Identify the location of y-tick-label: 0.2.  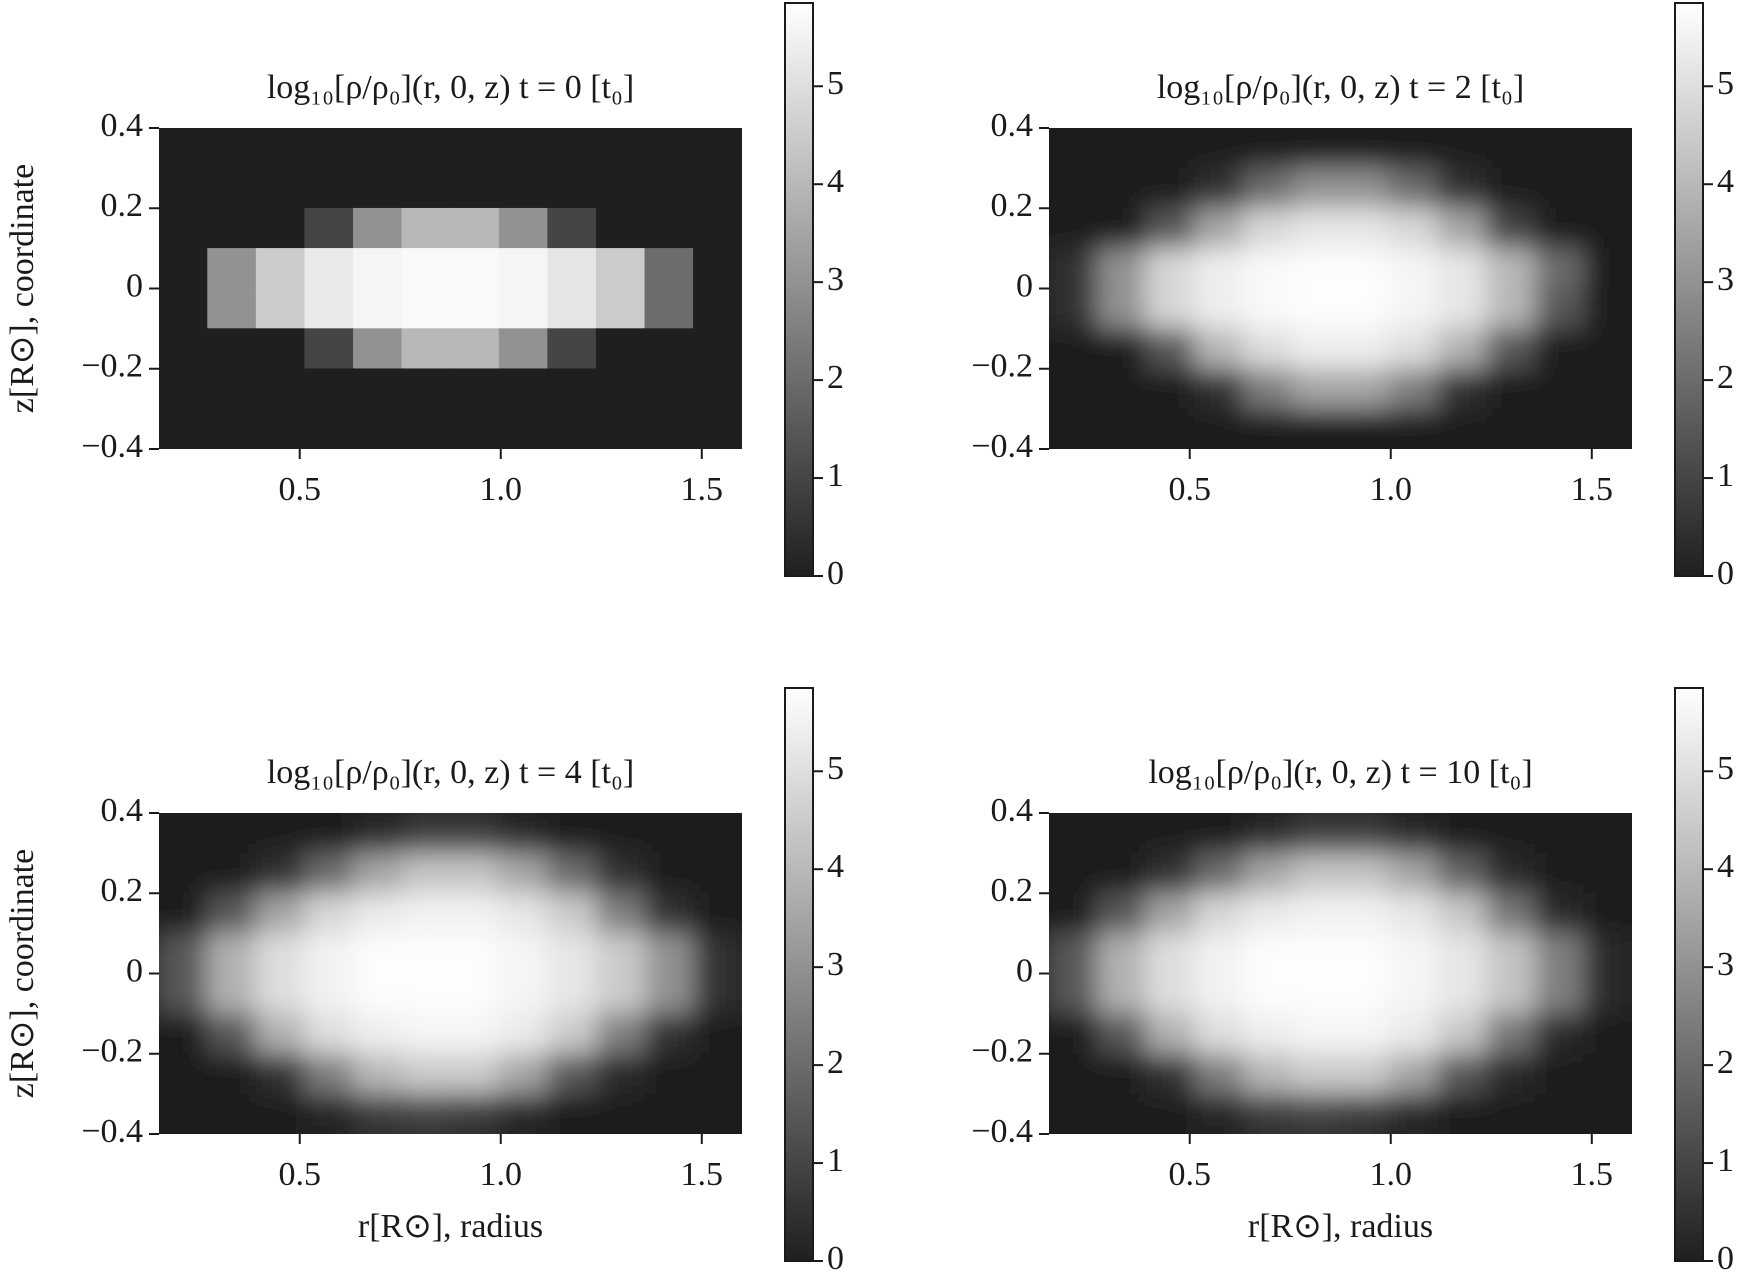
(1012, 890).